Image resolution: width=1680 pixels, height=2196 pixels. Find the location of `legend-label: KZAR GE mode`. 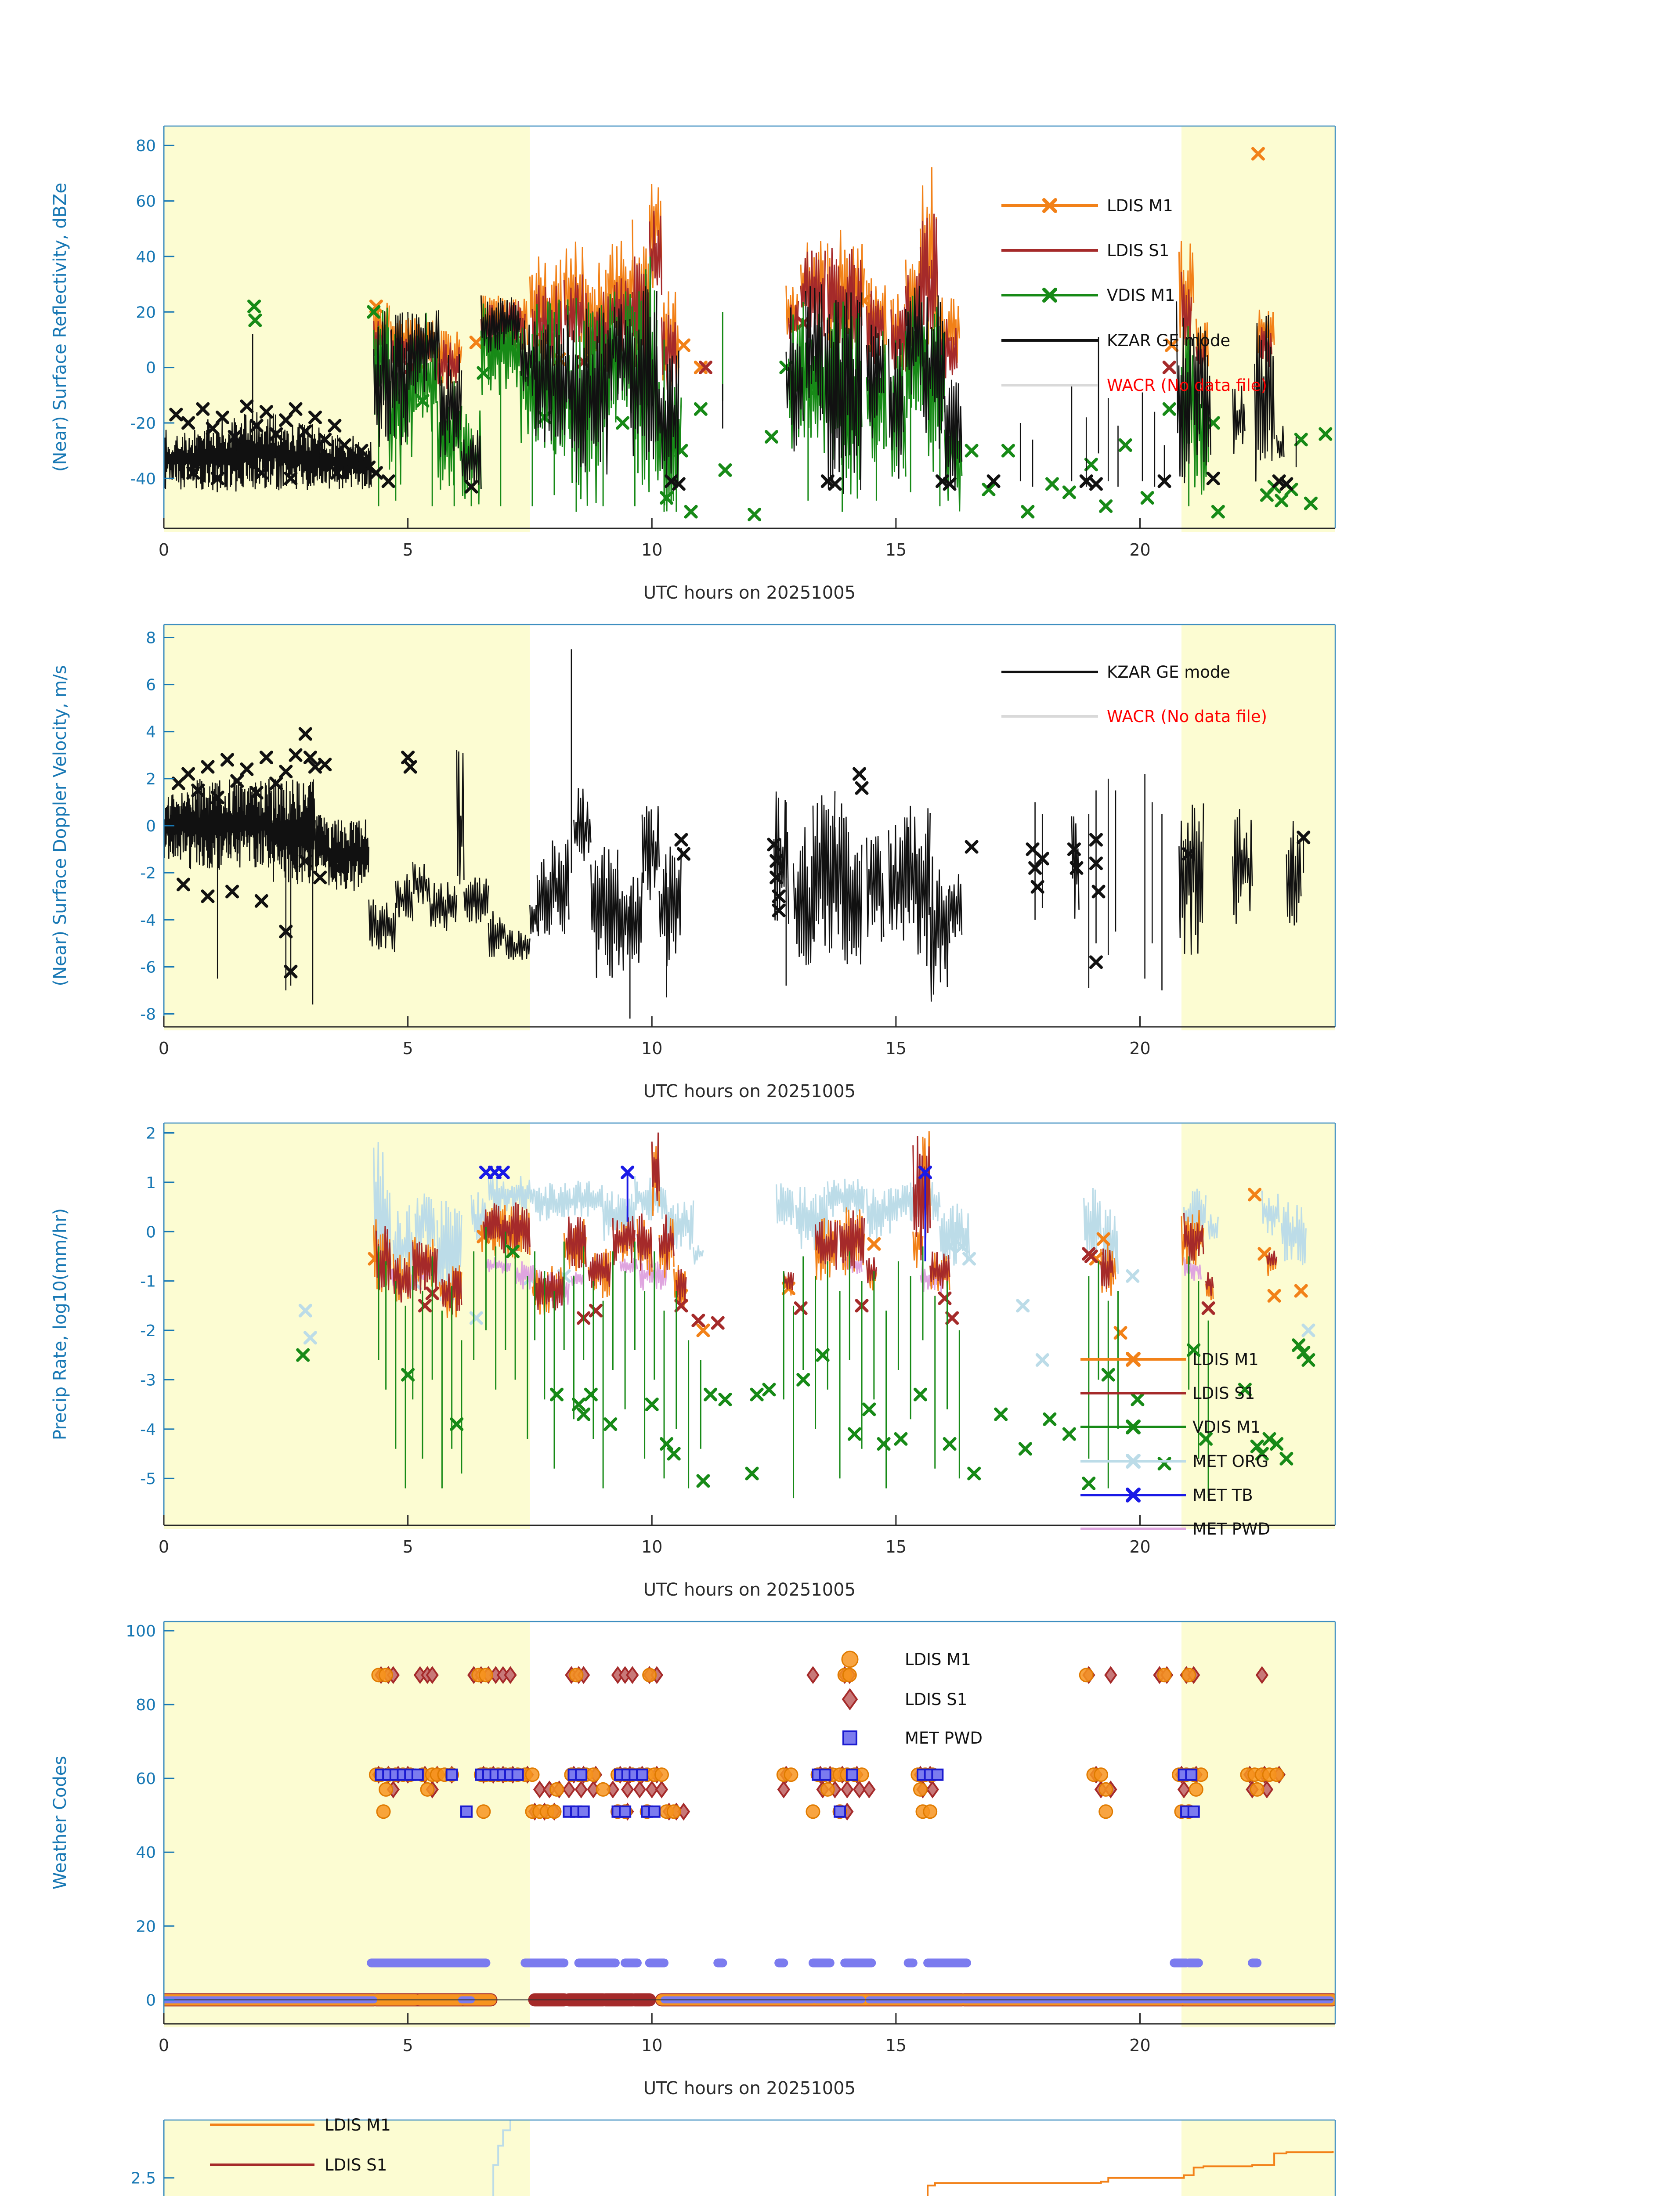

legend-label: KZAR GE mode is located at coordinates (1168, 672).